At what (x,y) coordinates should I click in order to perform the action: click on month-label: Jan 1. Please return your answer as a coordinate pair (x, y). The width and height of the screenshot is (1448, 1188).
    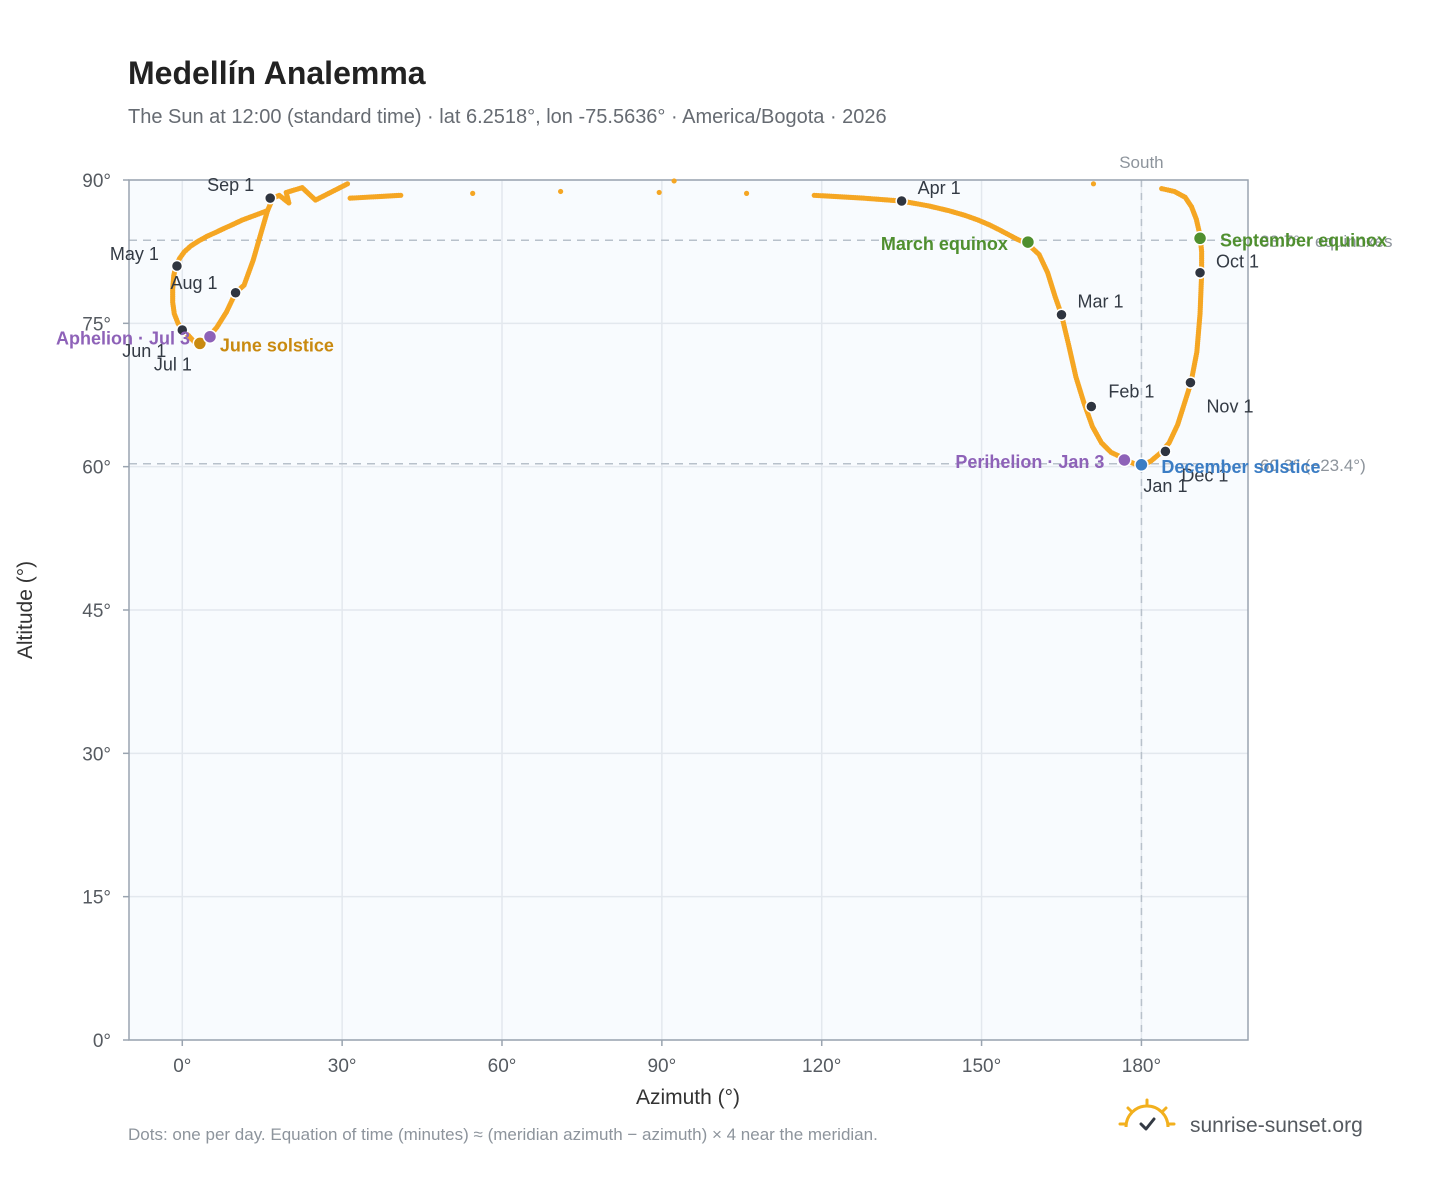
    Looking at the image, I should click on (1165, 486).